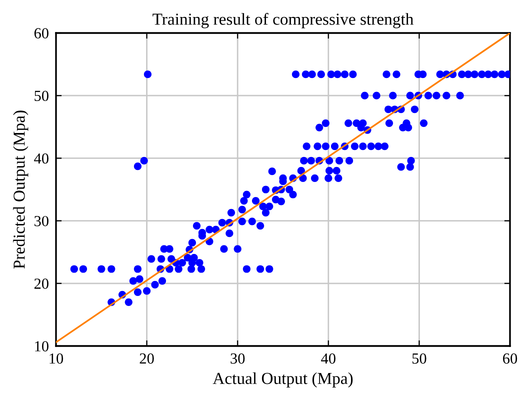 This screenshot has width=519, height=400. I want to click on x-tick-label: 50, so click(419, 358).